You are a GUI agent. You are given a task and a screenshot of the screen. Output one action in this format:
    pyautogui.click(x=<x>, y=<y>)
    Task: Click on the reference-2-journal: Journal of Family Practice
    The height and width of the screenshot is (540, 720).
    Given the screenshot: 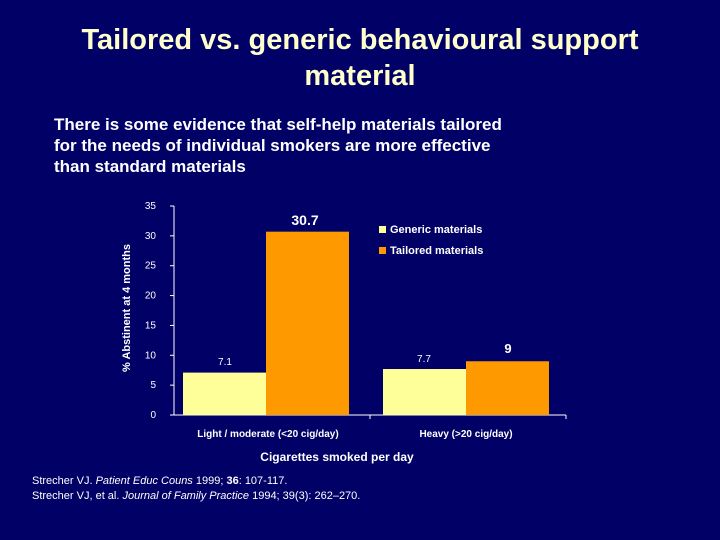 What is the action you would take?
    pyautogui.click(x=186, y=496)
    